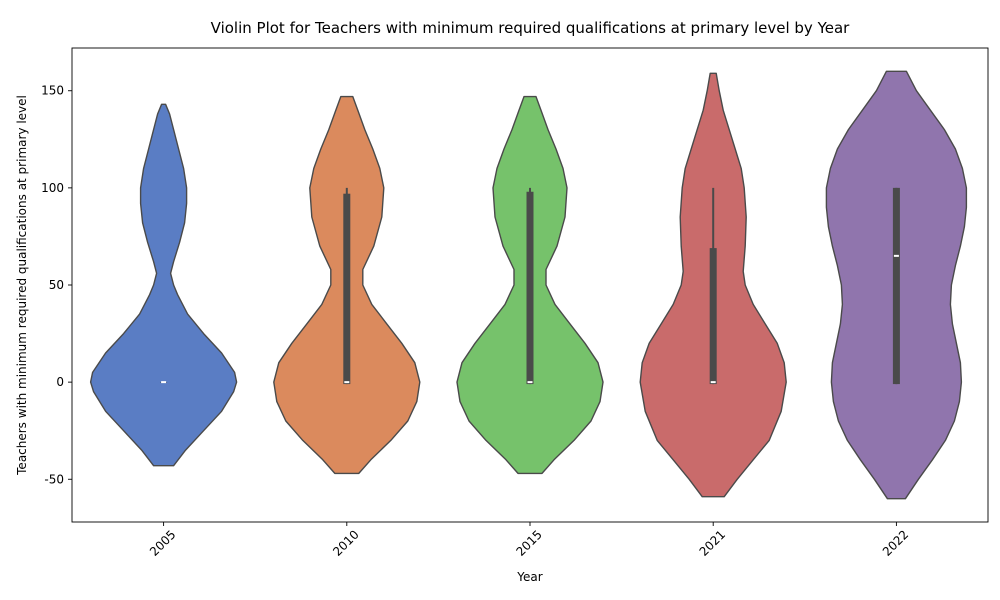  What do you see at coordinates (347, 289) in the screenshot?
I see `iqr-box-2010` at bounding box center [347, 289].